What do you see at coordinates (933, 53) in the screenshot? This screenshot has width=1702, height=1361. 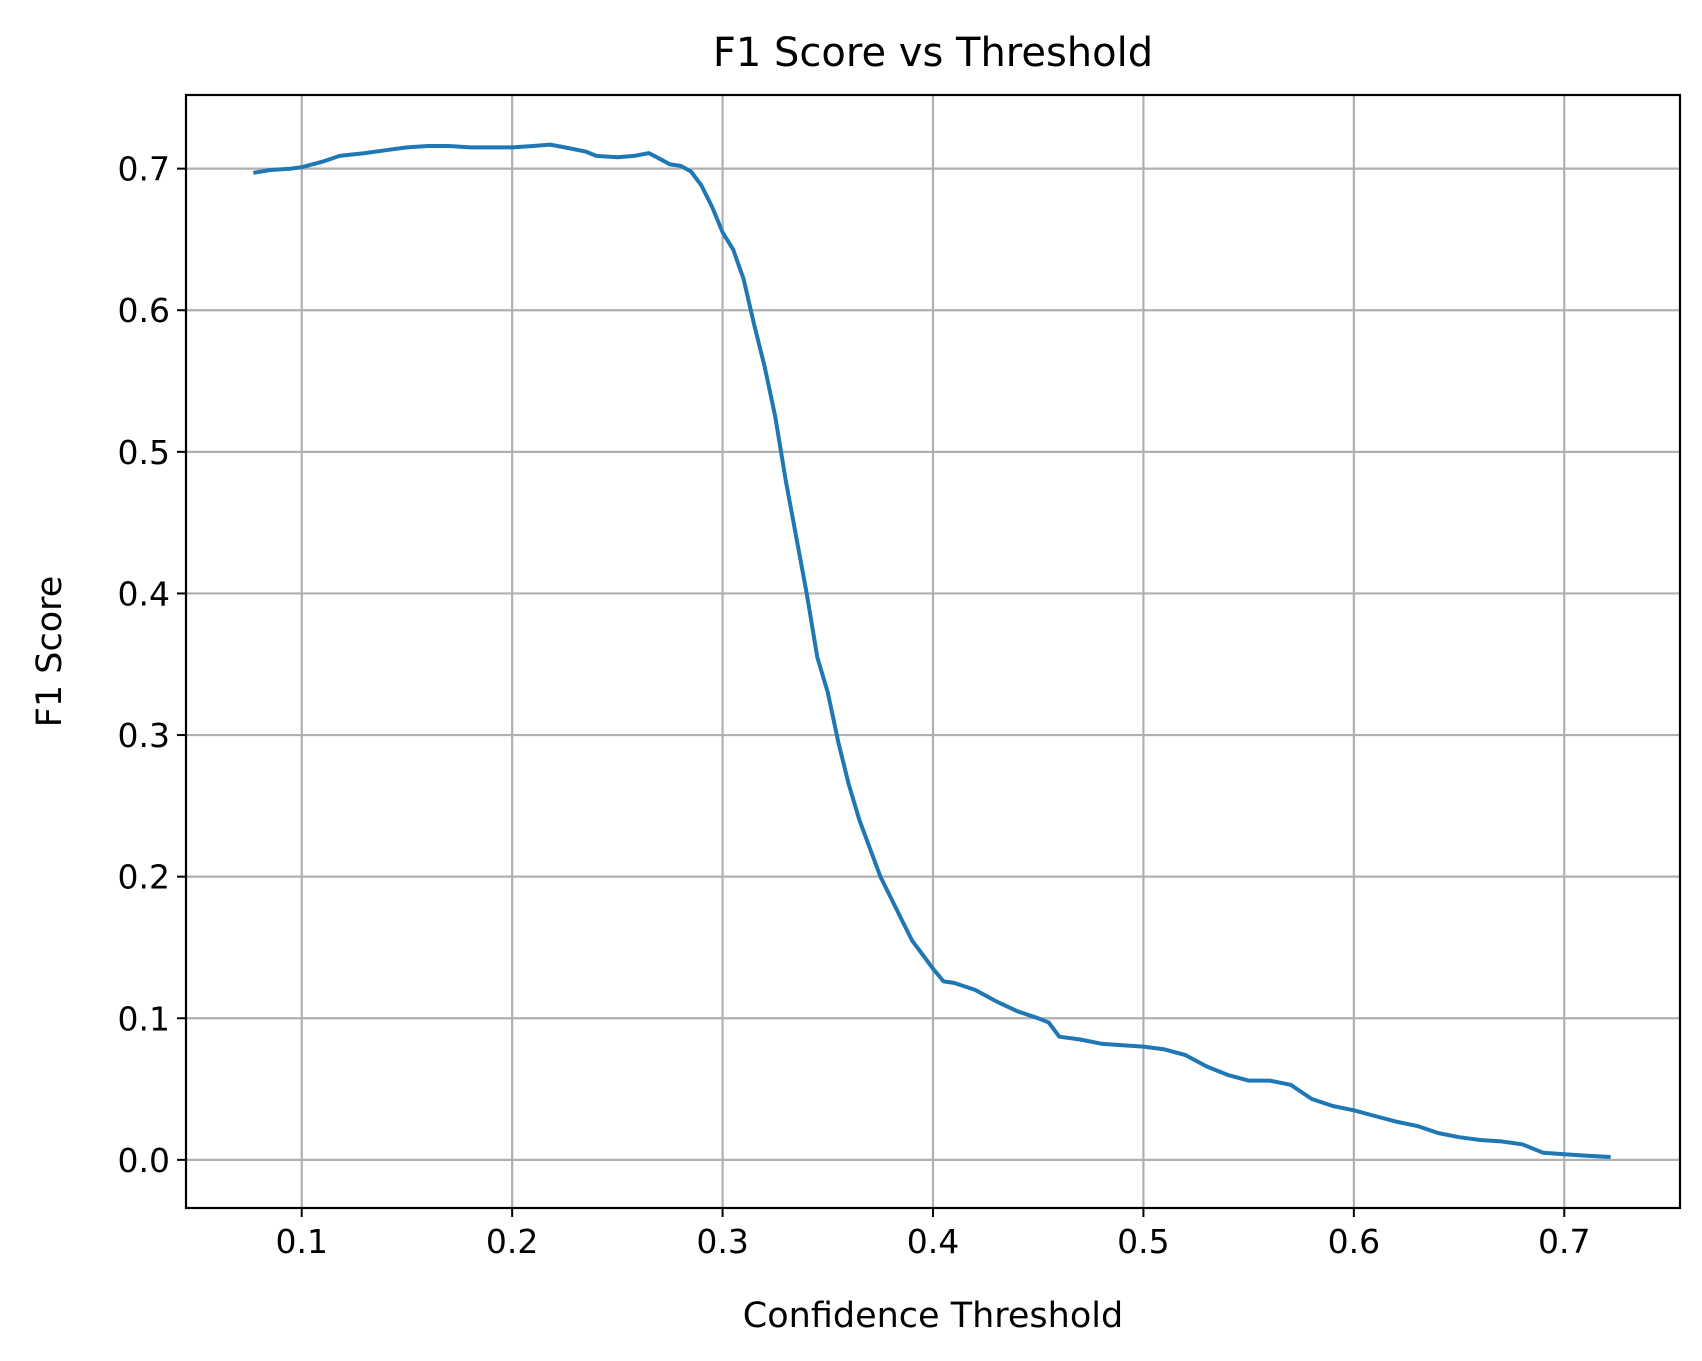 I see `chart-title: F1 Score vs Threshold` at bounding box center [933, 53].